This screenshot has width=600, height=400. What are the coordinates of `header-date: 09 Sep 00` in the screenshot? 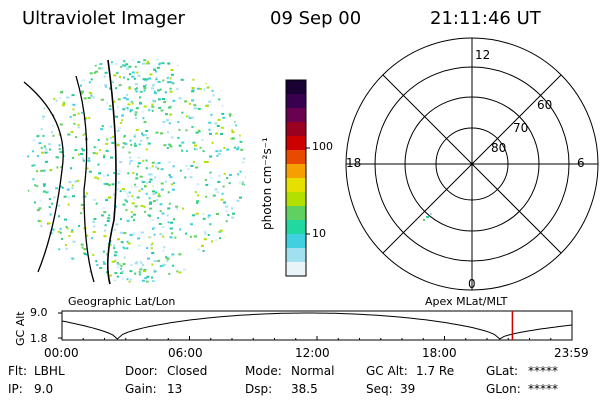 It's located at (316, 18).